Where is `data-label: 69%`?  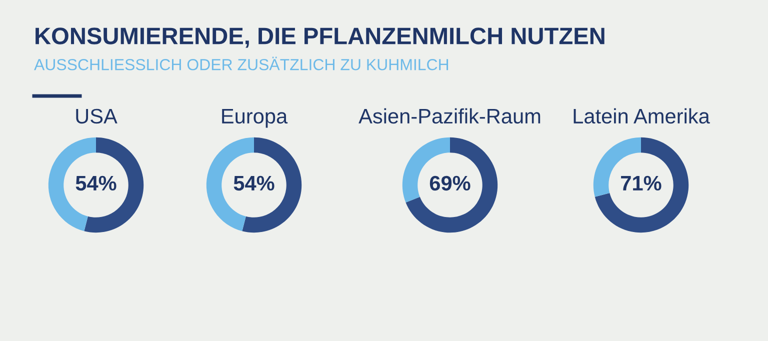
data-label: 69% is located at coordinates (450, 183).